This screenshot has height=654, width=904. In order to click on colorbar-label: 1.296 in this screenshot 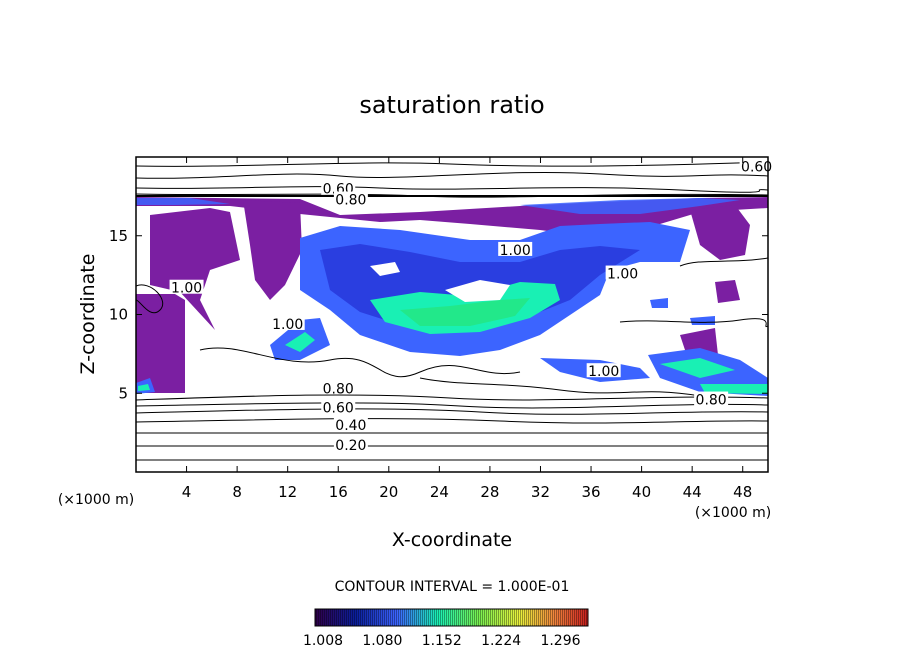, I will do `click(560, 641)`.